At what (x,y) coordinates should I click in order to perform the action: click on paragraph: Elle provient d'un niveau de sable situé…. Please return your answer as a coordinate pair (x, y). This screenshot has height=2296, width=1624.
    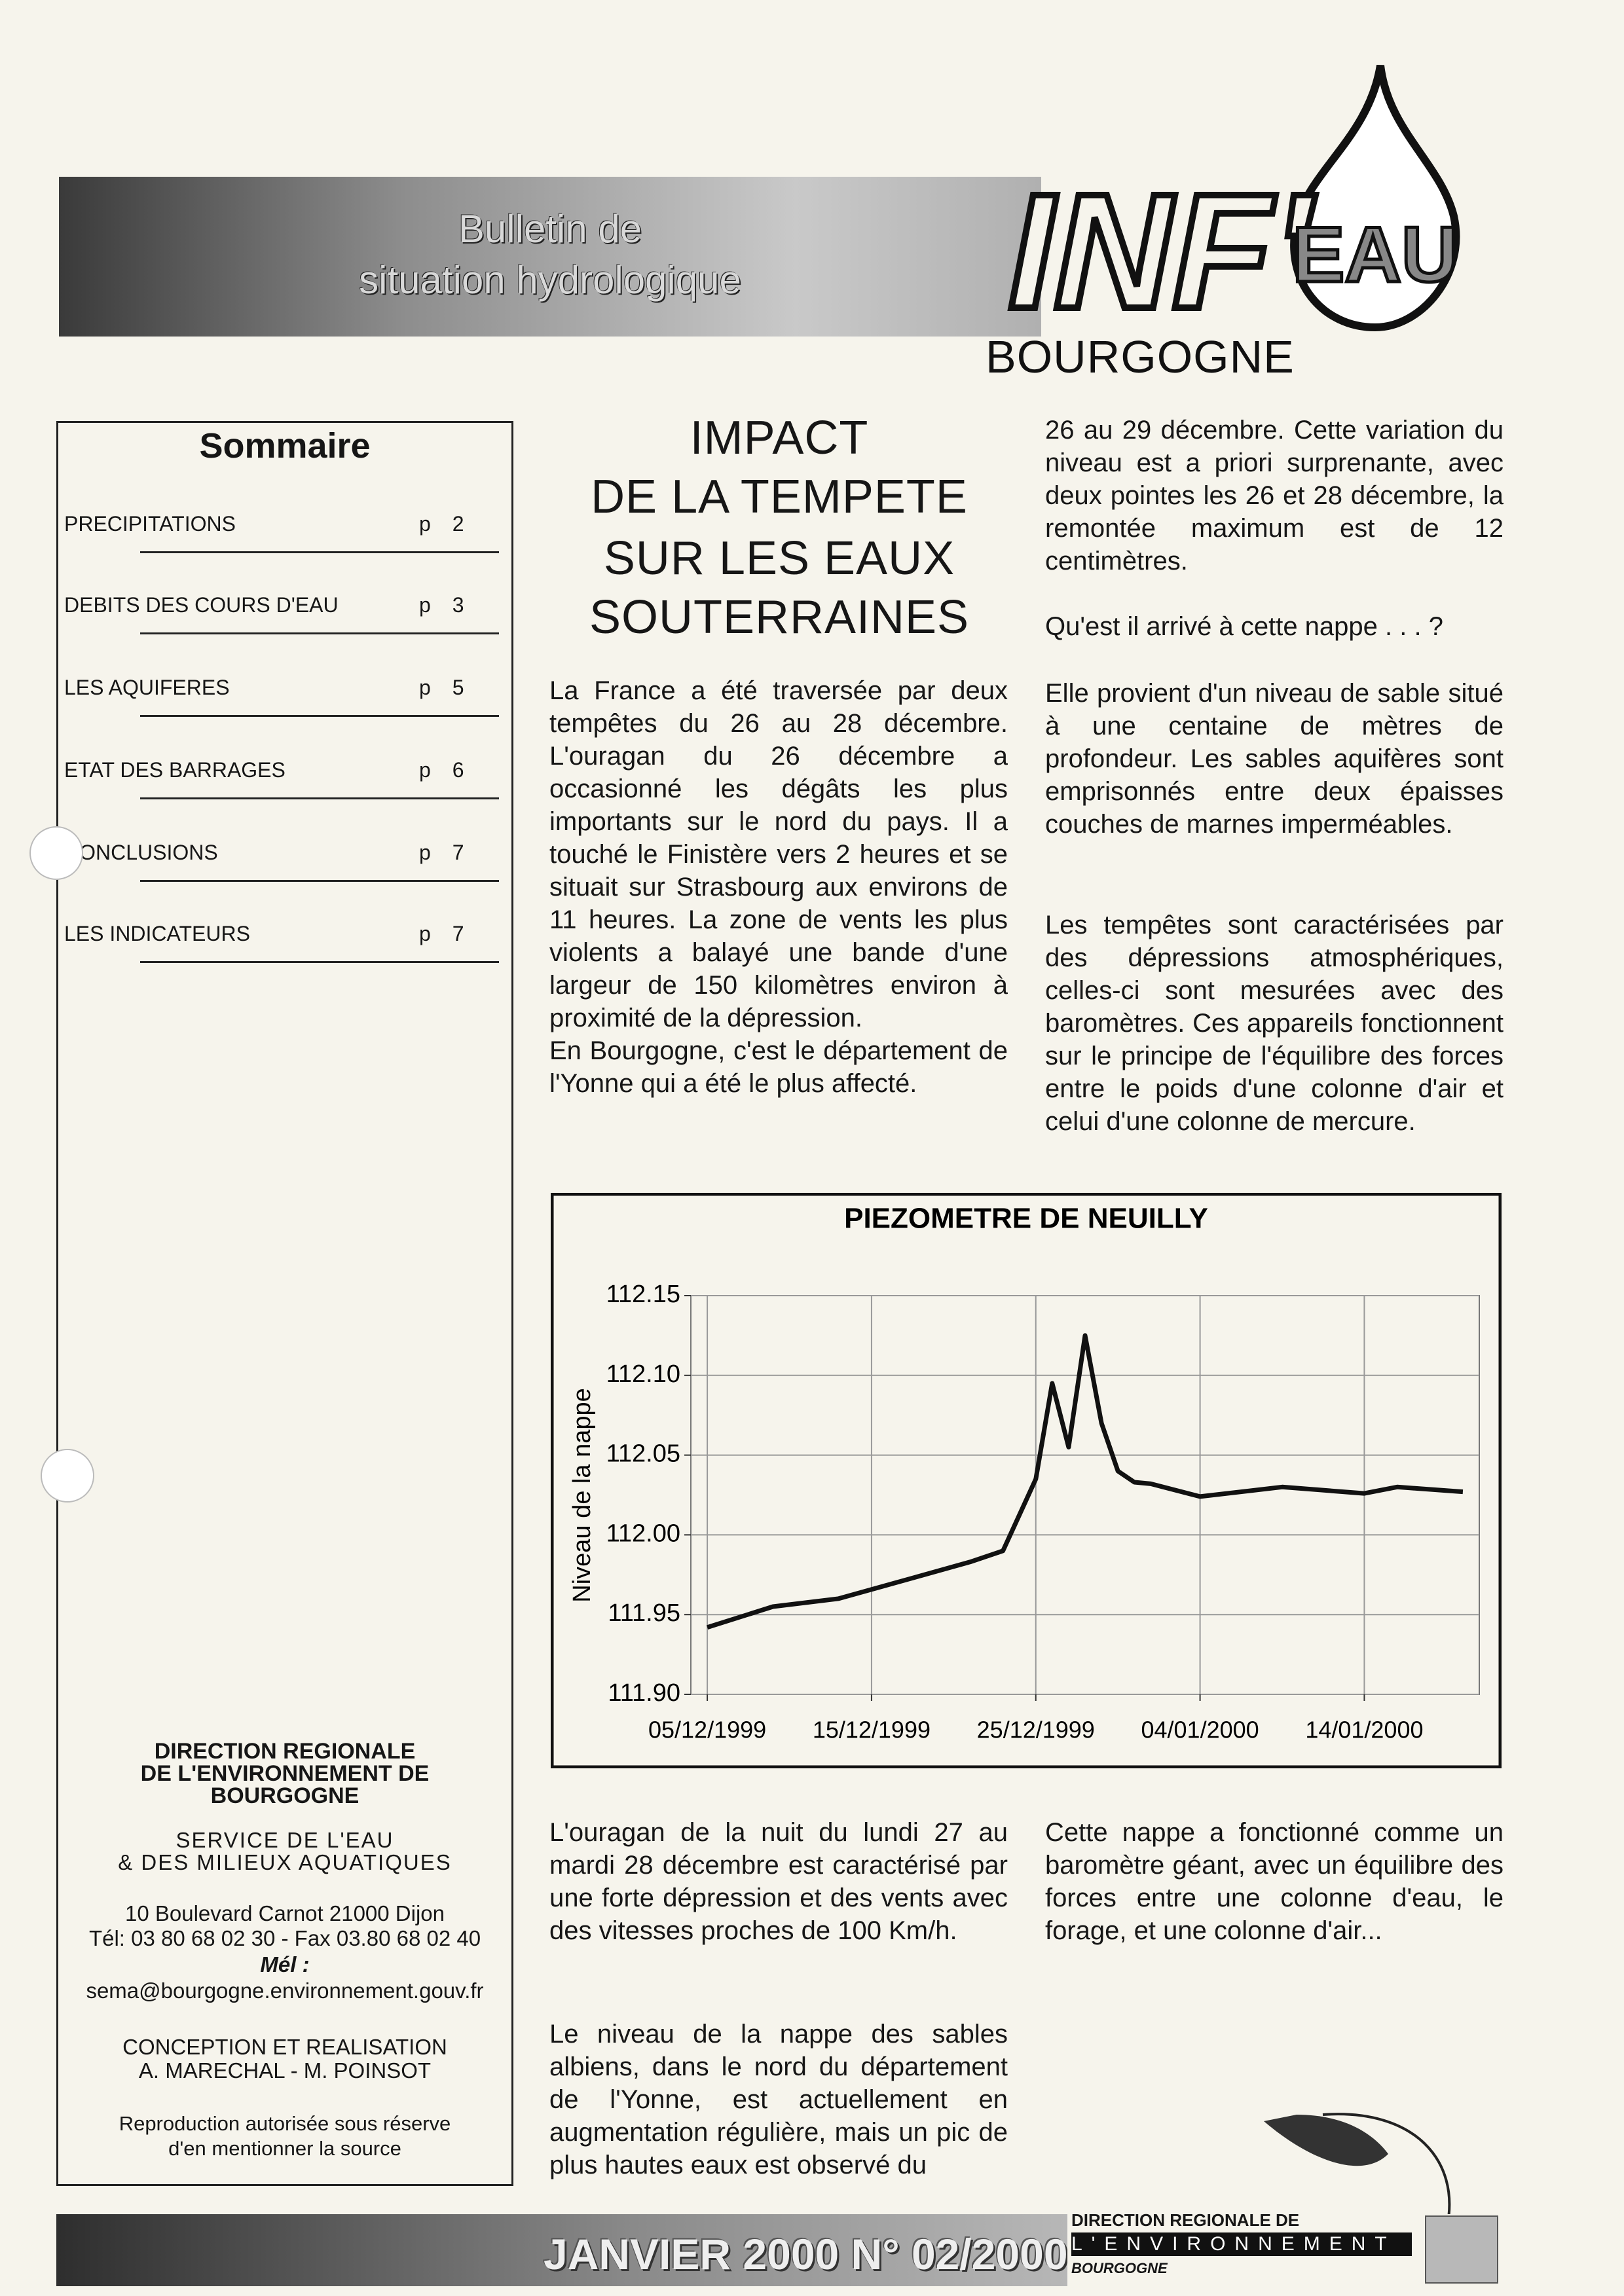
    Looking at the image, I should click on (1274, 759).